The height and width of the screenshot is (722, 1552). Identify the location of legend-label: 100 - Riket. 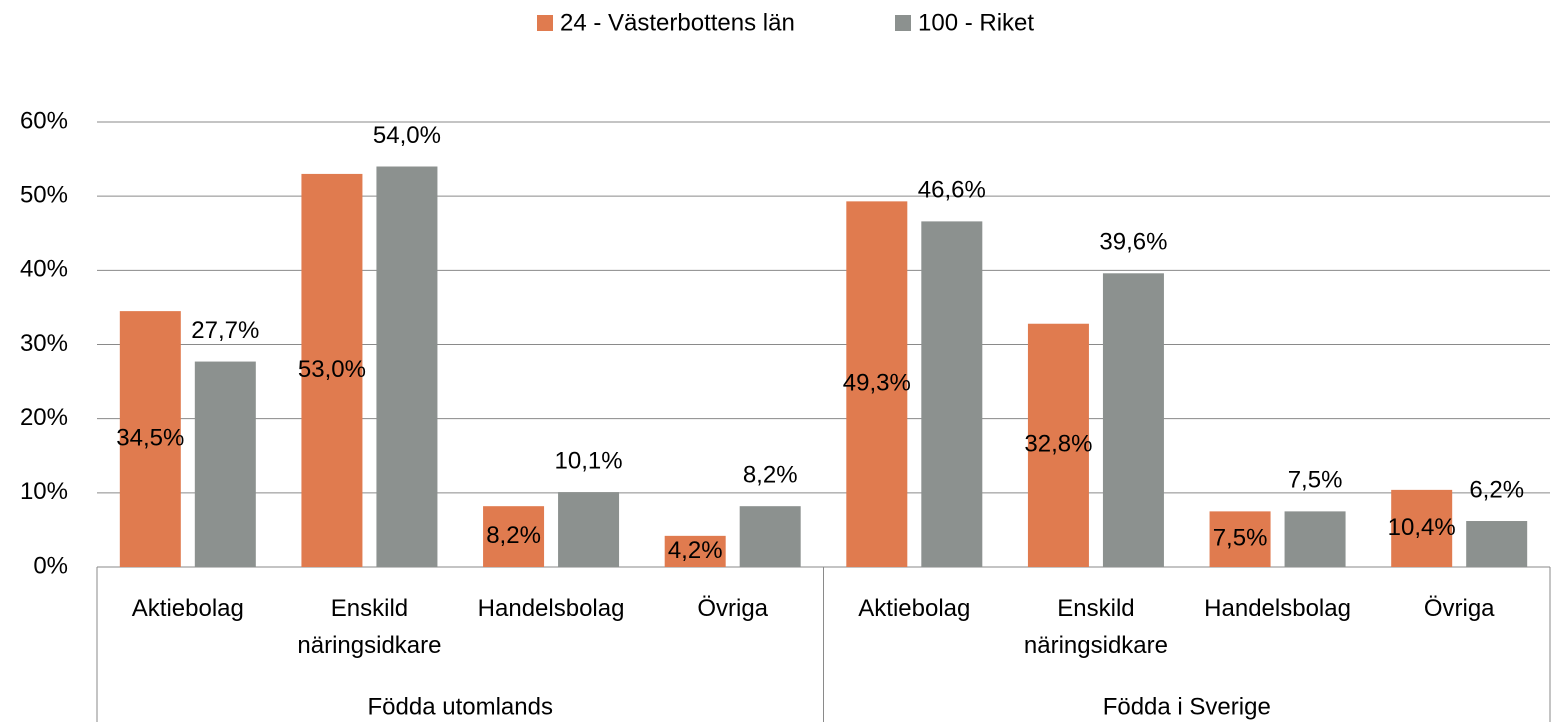
(976, 22).